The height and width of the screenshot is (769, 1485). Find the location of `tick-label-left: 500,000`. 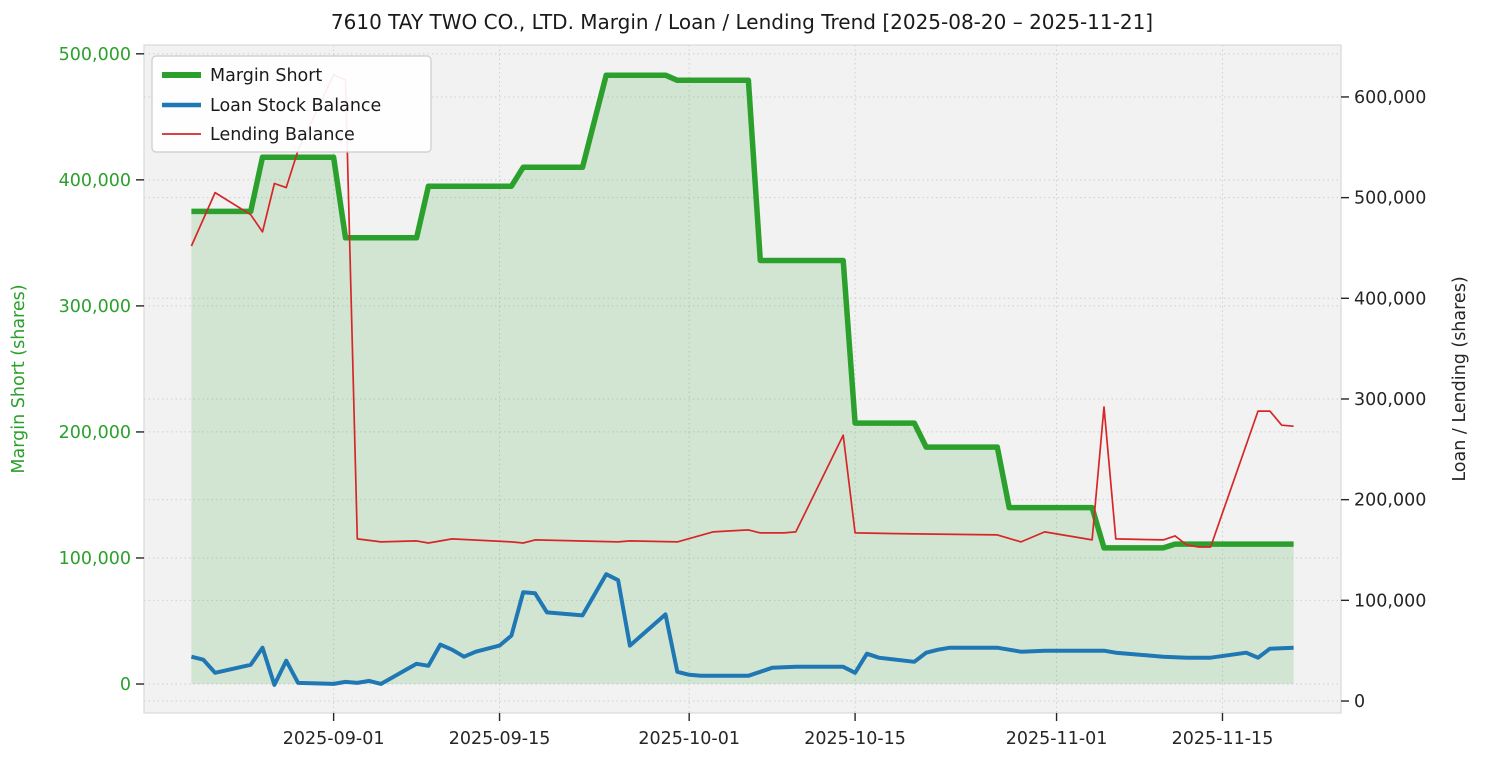

tick-label-left: 500,000 is located at coordinates (95, 55).